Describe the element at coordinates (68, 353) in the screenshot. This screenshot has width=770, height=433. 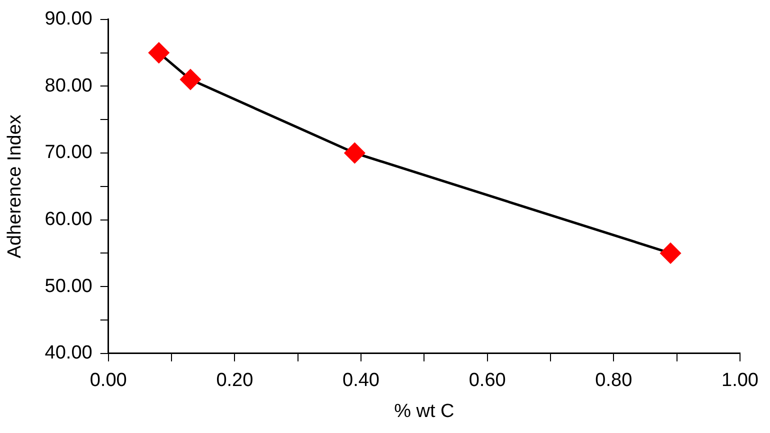
I see `y-tick-label: 40.00` at that location.